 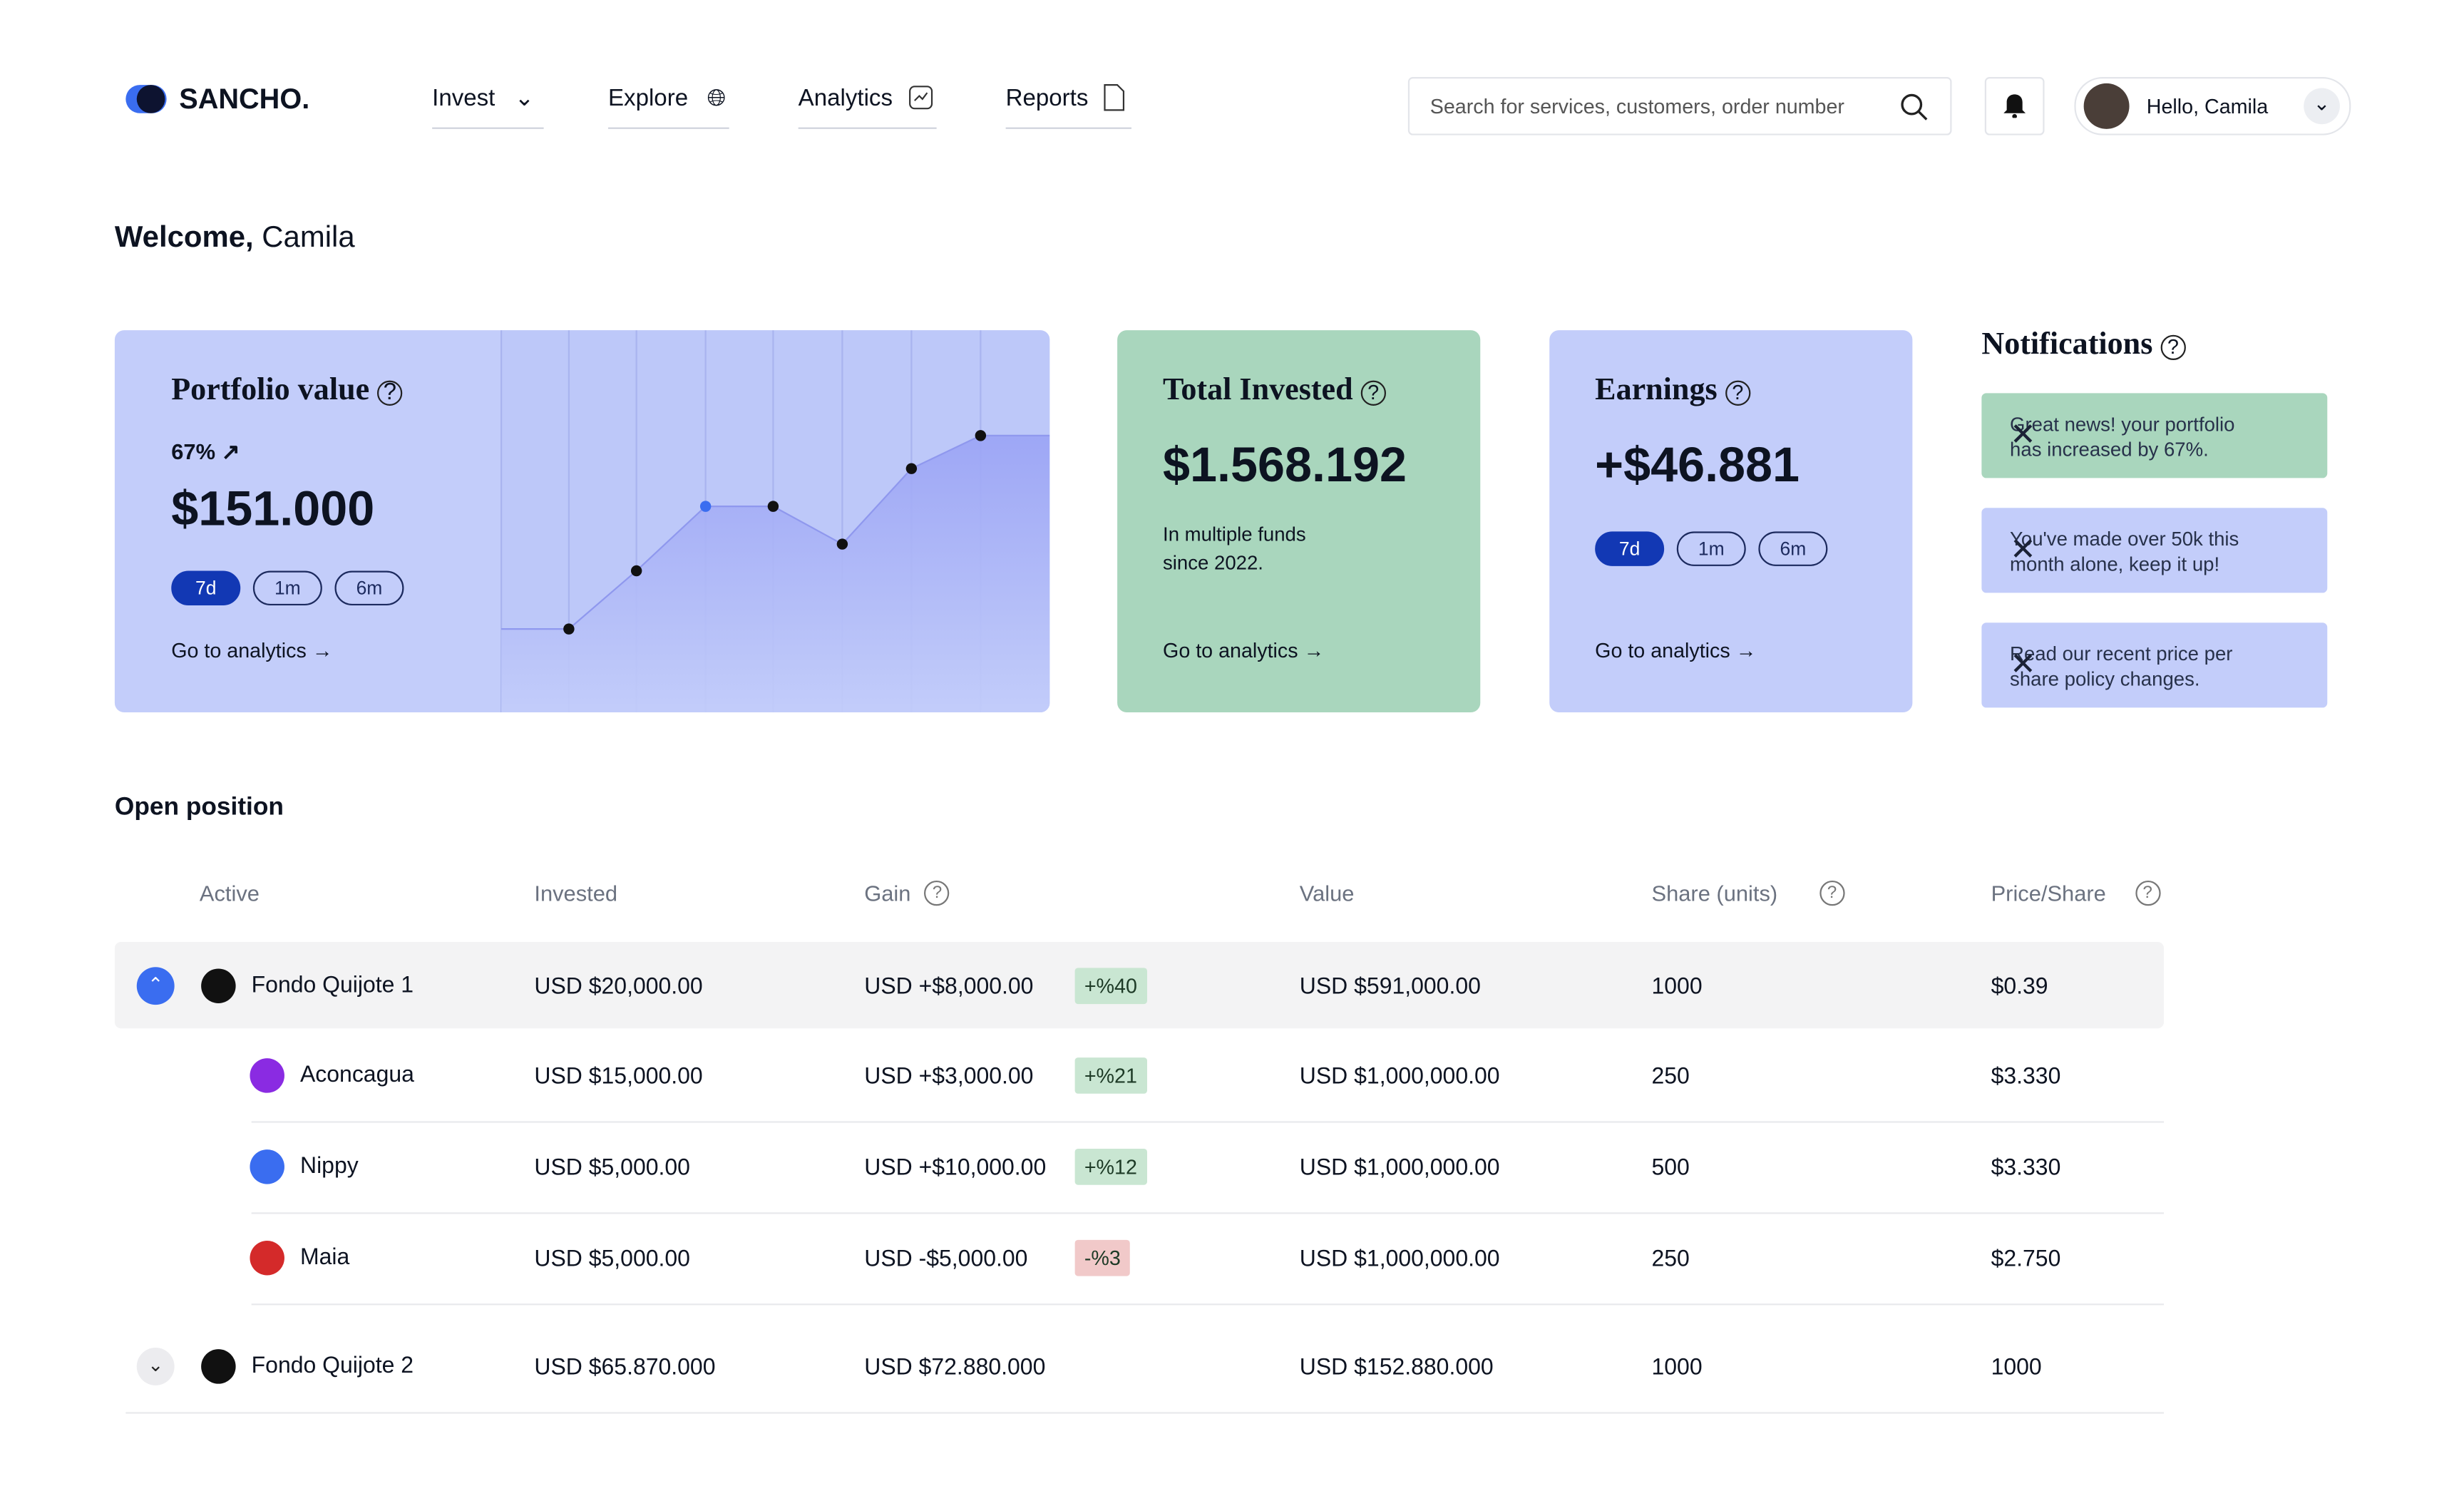 What do you see at coordinates (1102, 1257) in the screenshot?
I see `gain-badge: -%3` at bounding box center [1102, 1257].